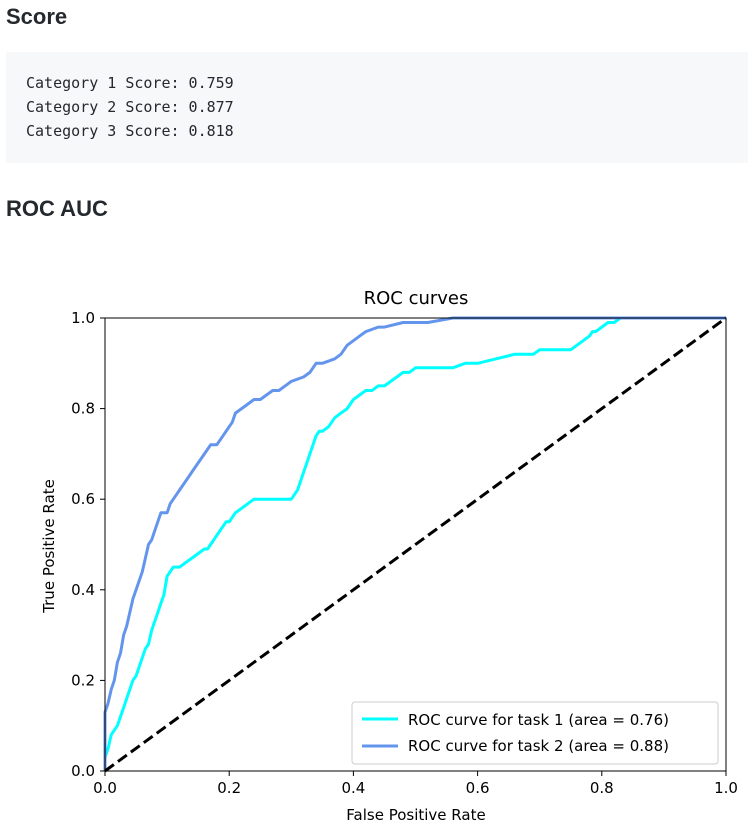  I want to click on roc-auc-heading: ROC AUC, so click(57, 208).